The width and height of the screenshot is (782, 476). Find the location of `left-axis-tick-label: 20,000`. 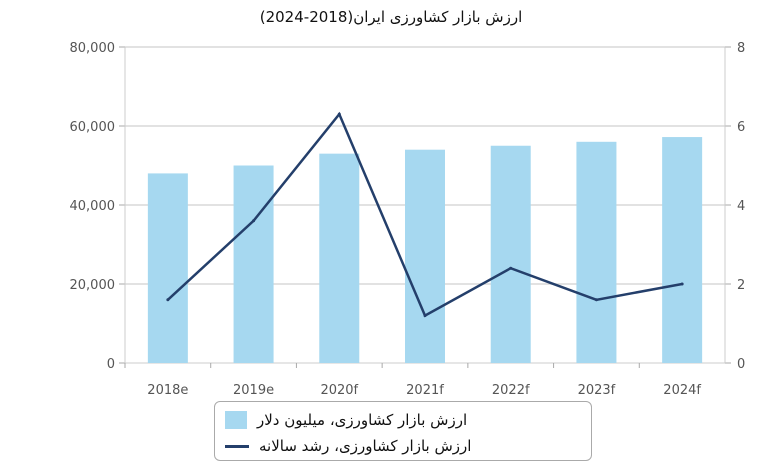

left-axis-tick-label: 20,000 is located at coordinates (93, 285).